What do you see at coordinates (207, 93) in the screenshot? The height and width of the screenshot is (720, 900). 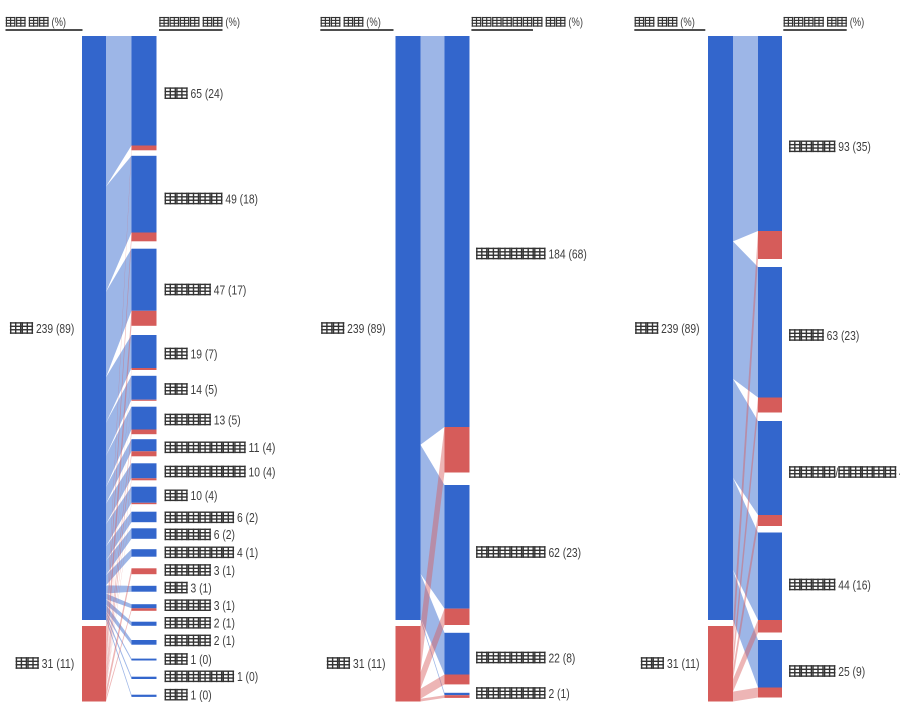 I see `svg-text: 65 (24)` at bounding box center [207, 93].